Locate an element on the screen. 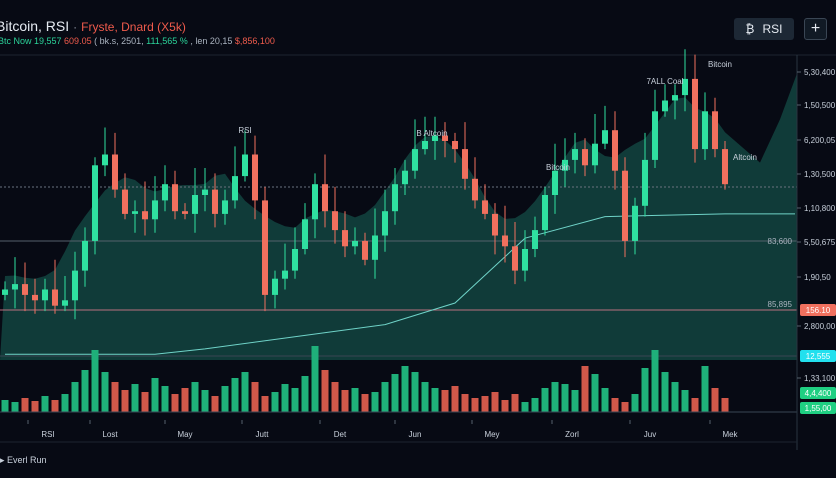  stat-1: 609.05 is located at coordinates (79, 41).